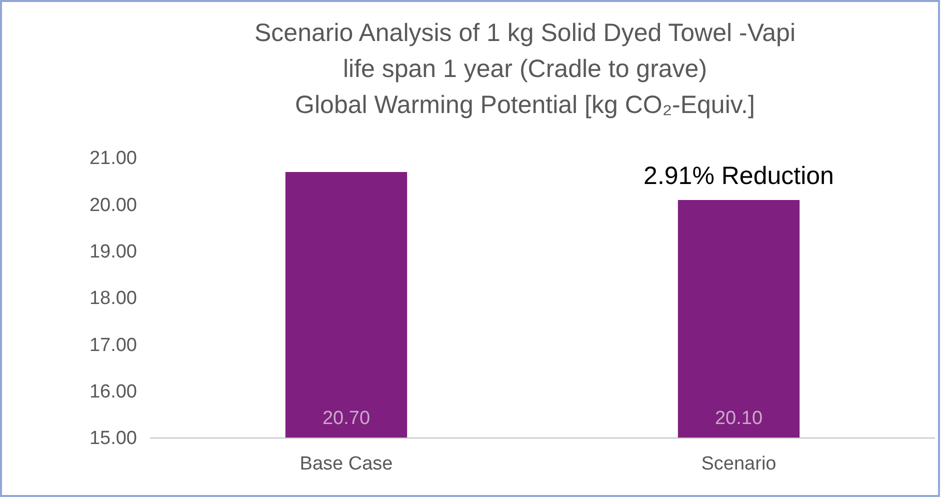 This screenshot has width=941, height=498. Describe the element at coordinates (113, 299) in the screenshot. I see `y-tick-label: 18.00` at that location.